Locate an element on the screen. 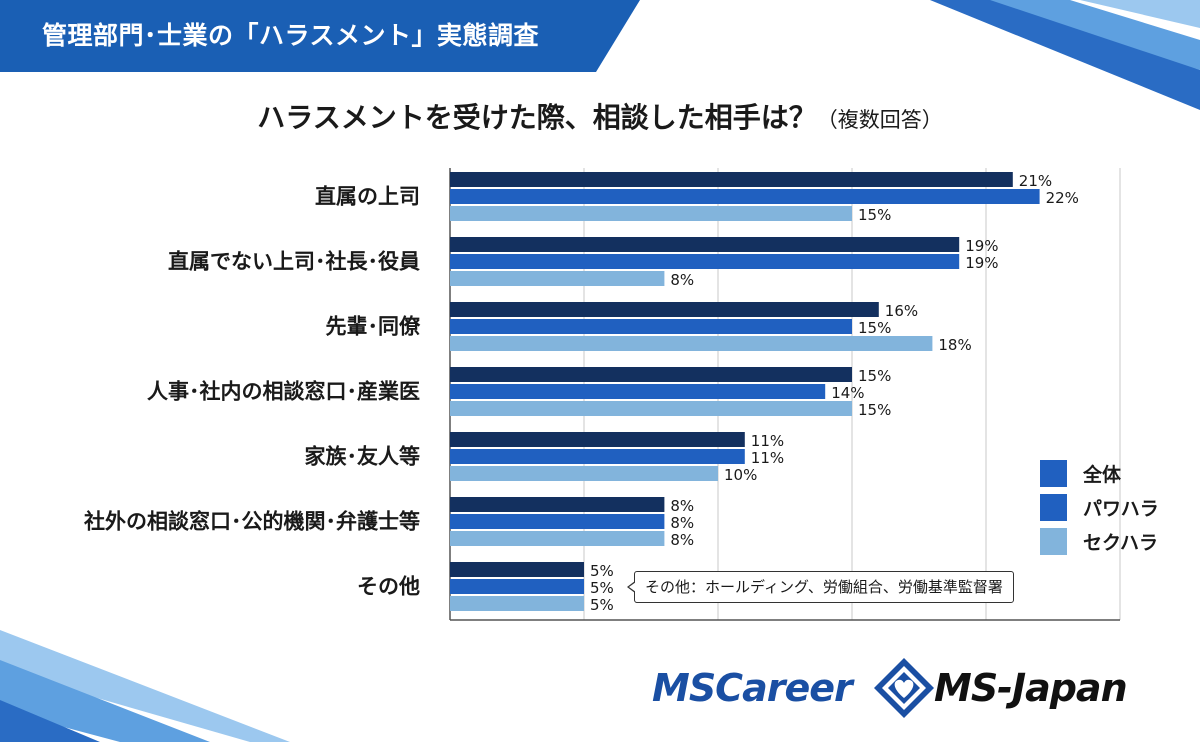 This screenshot has width=1200, height=742. header-banner is located at coordinates (320, 36).